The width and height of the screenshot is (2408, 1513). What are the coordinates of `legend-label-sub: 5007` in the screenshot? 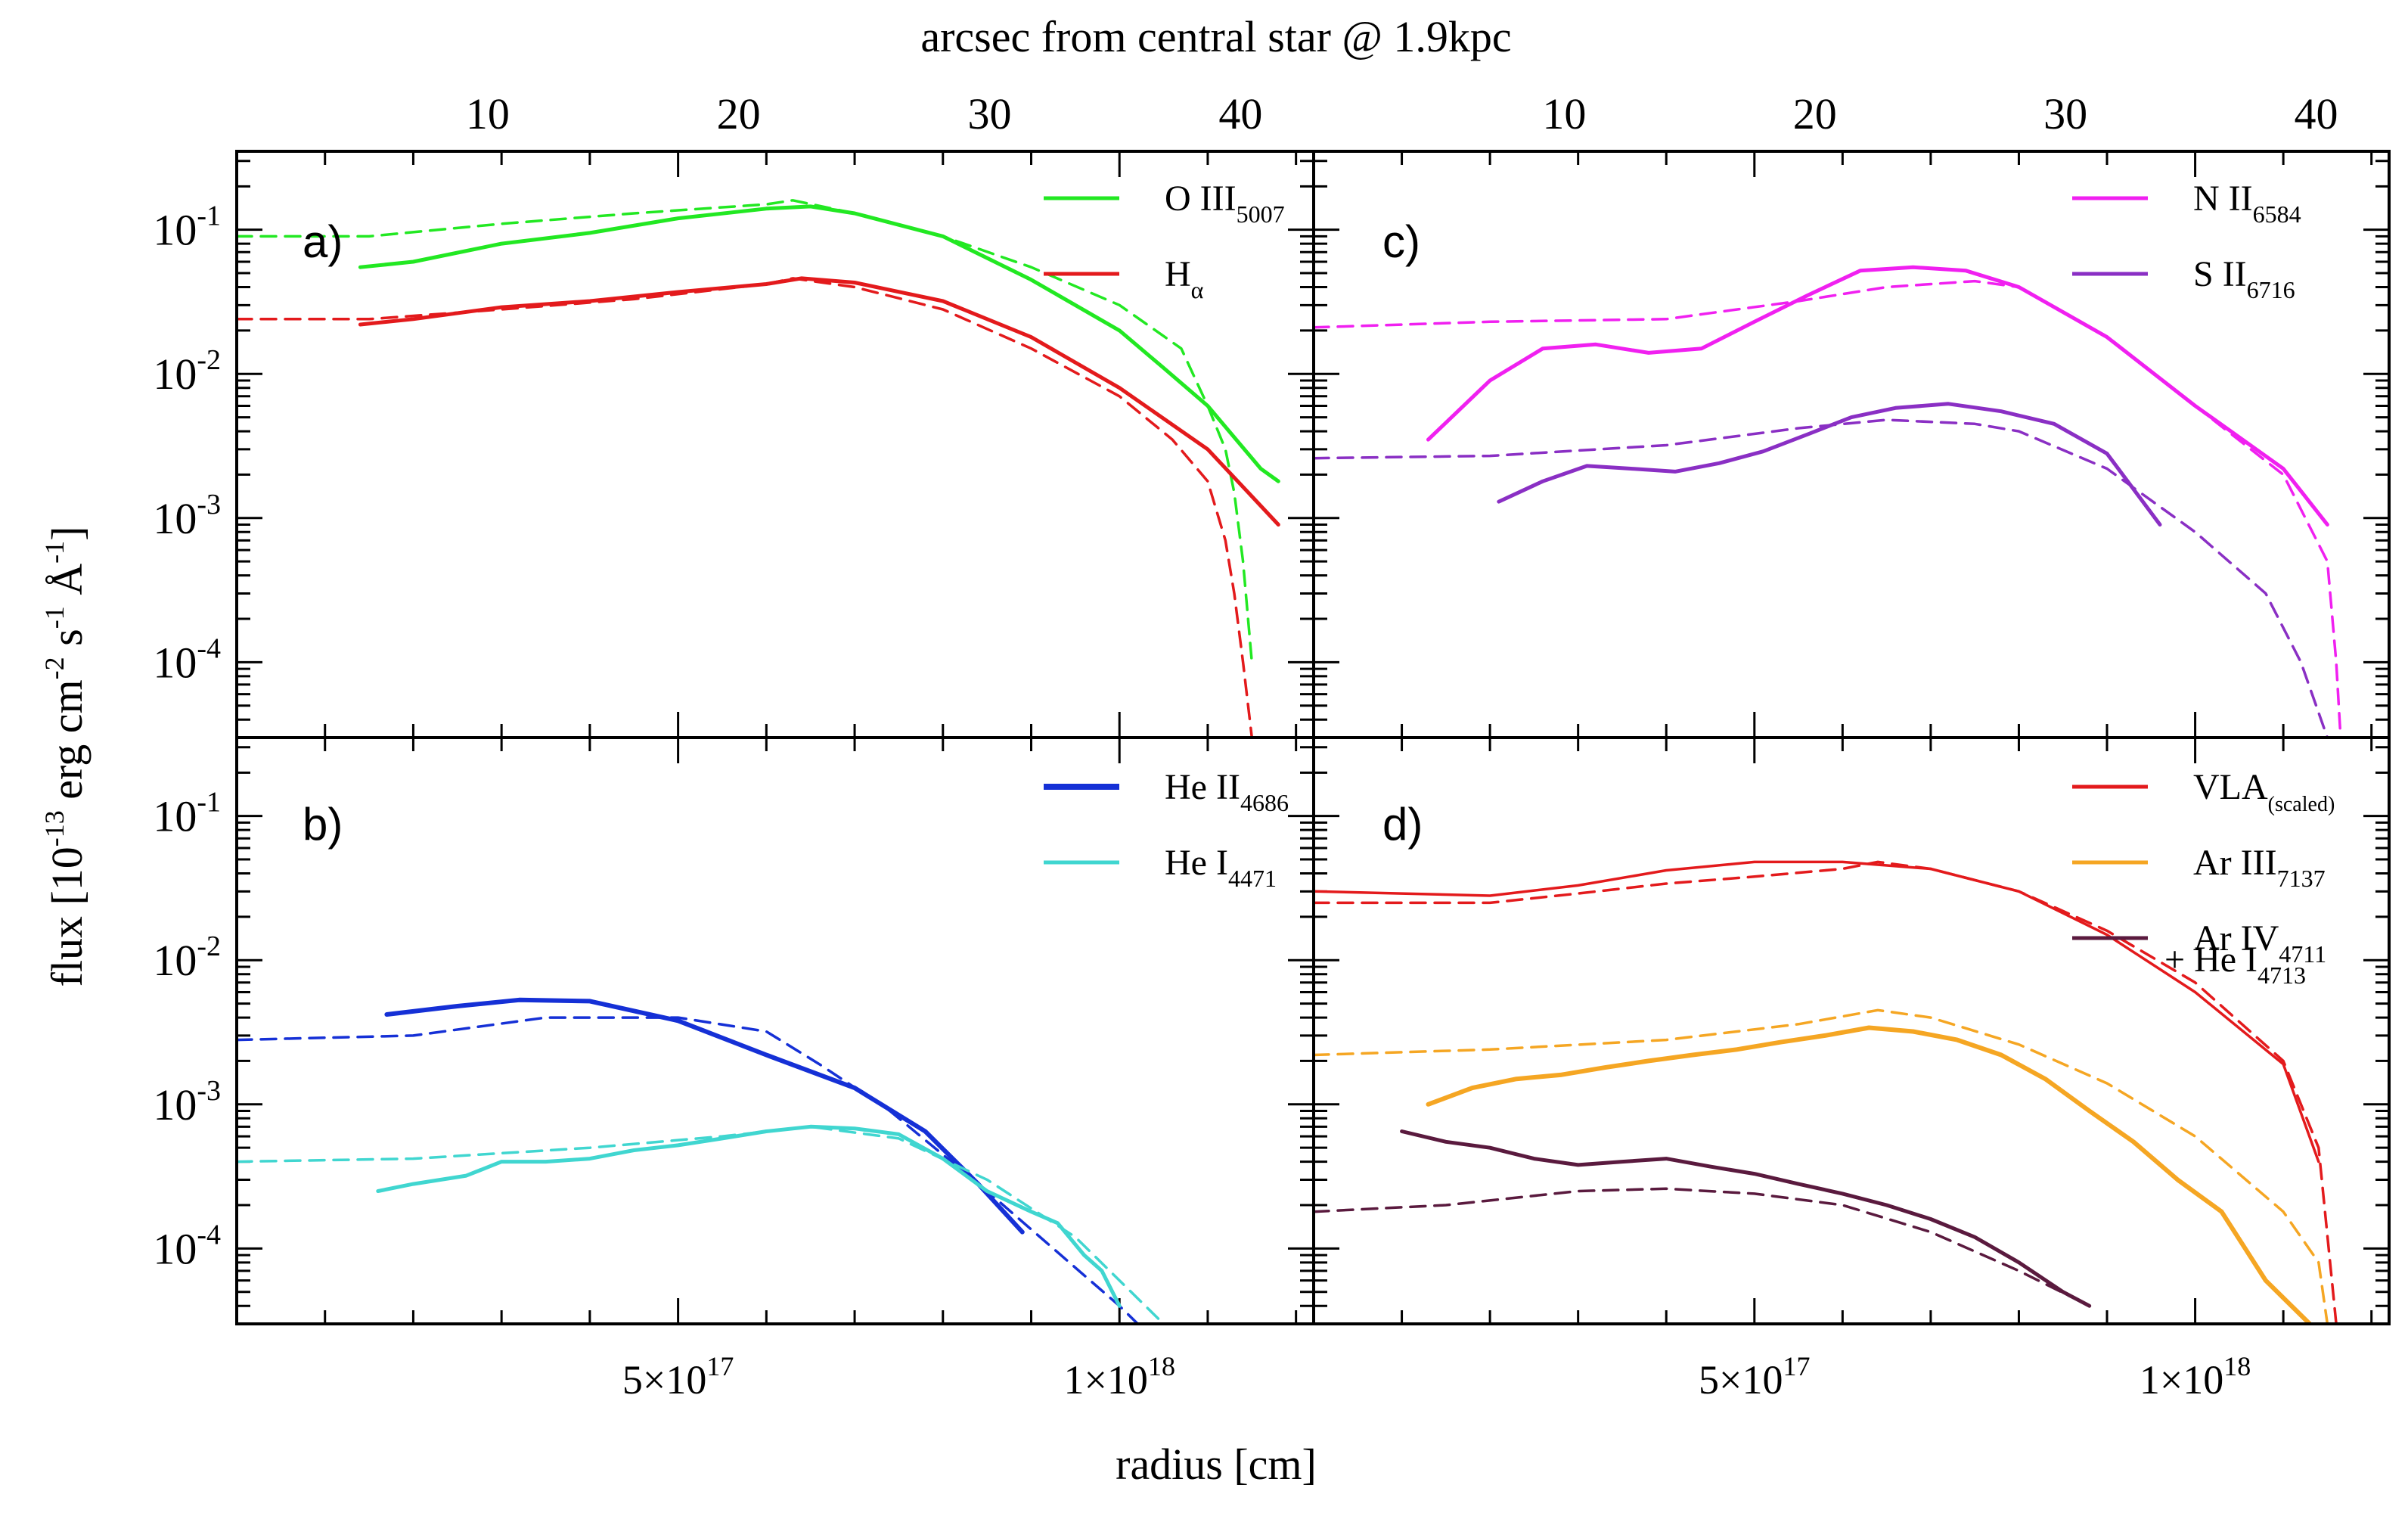 It's located at (1261, 214).